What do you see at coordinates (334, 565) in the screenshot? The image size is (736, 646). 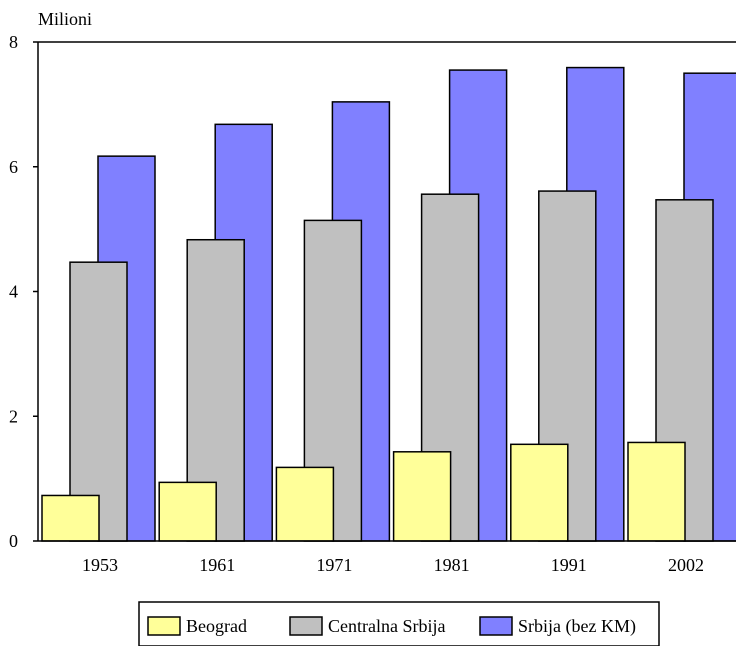 I see `x-tick-label-1971: 1971` at bounding box center [334, 565].